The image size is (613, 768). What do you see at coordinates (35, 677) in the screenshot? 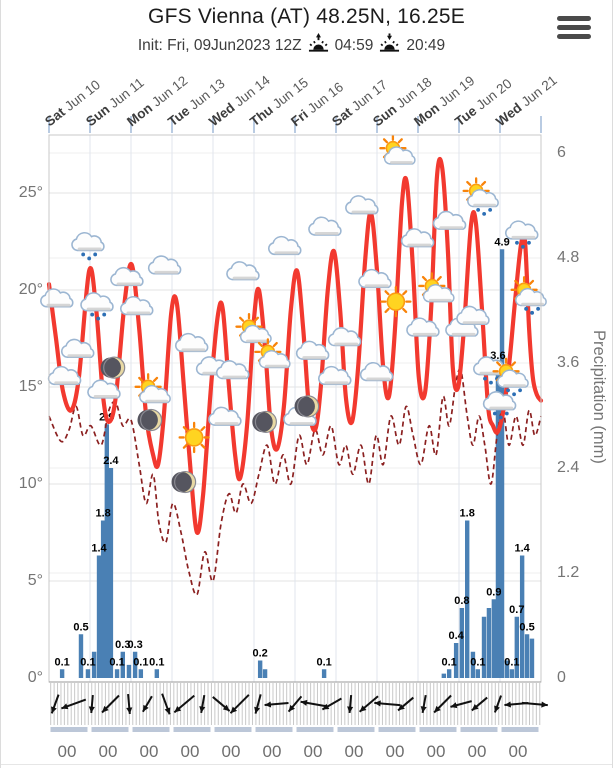
I see `temp-axis-tick: 0°` at bounding box center [35, 677].